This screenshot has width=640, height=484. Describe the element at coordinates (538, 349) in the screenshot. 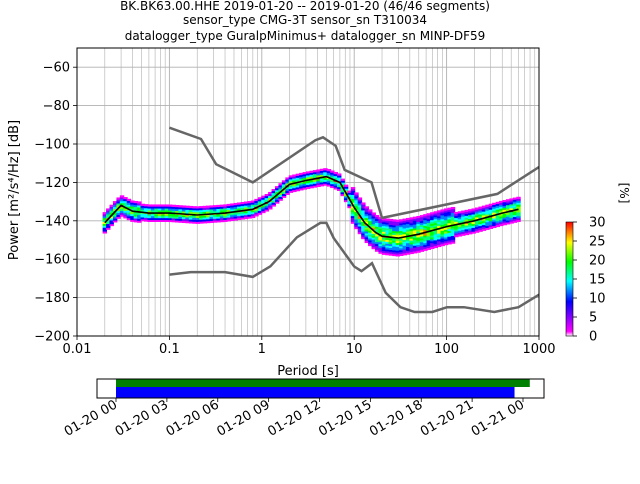

I see `x-tick-label: 1000` at that location.